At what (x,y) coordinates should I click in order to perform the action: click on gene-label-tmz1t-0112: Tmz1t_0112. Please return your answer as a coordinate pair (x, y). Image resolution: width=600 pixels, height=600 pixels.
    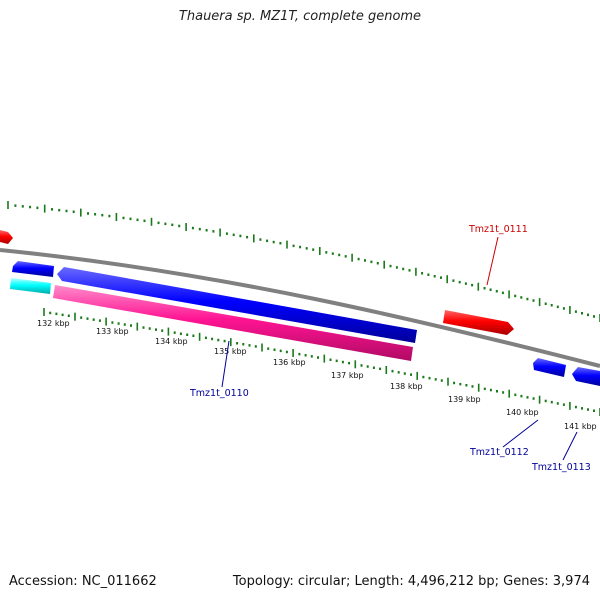
    Looking at the image, I should click on (499, 452).